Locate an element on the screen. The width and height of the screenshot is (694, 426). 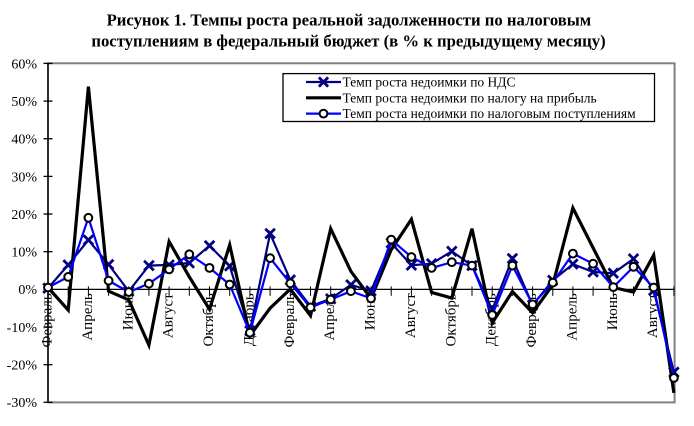
svg-text: 50% is located at coordinates (24, 102).